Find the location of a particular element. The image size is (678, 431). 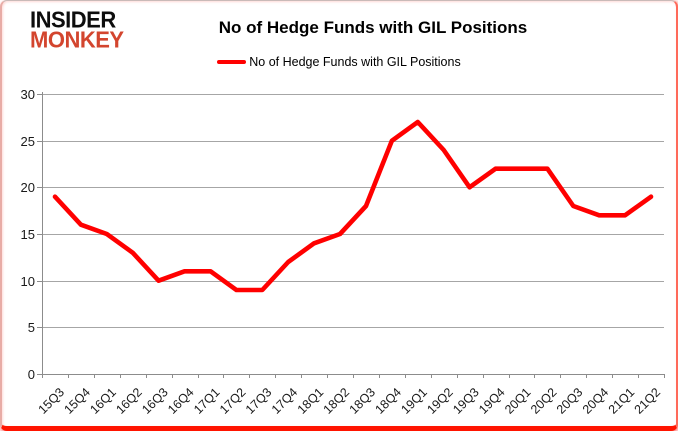

chart-title-row: No of Hedge Funds with GIL Positions is located at coordinates (339, 28).